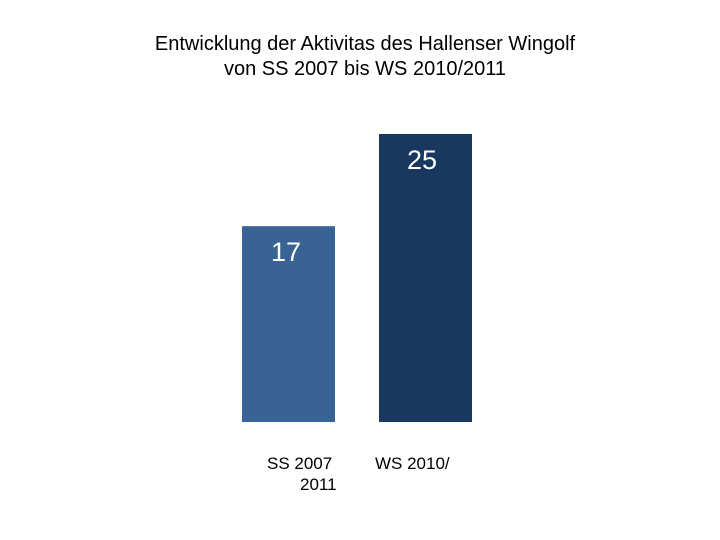 This screenshot has width=720, height=540. I want to click on bar-value-label-2: 25, so click(422, 160).